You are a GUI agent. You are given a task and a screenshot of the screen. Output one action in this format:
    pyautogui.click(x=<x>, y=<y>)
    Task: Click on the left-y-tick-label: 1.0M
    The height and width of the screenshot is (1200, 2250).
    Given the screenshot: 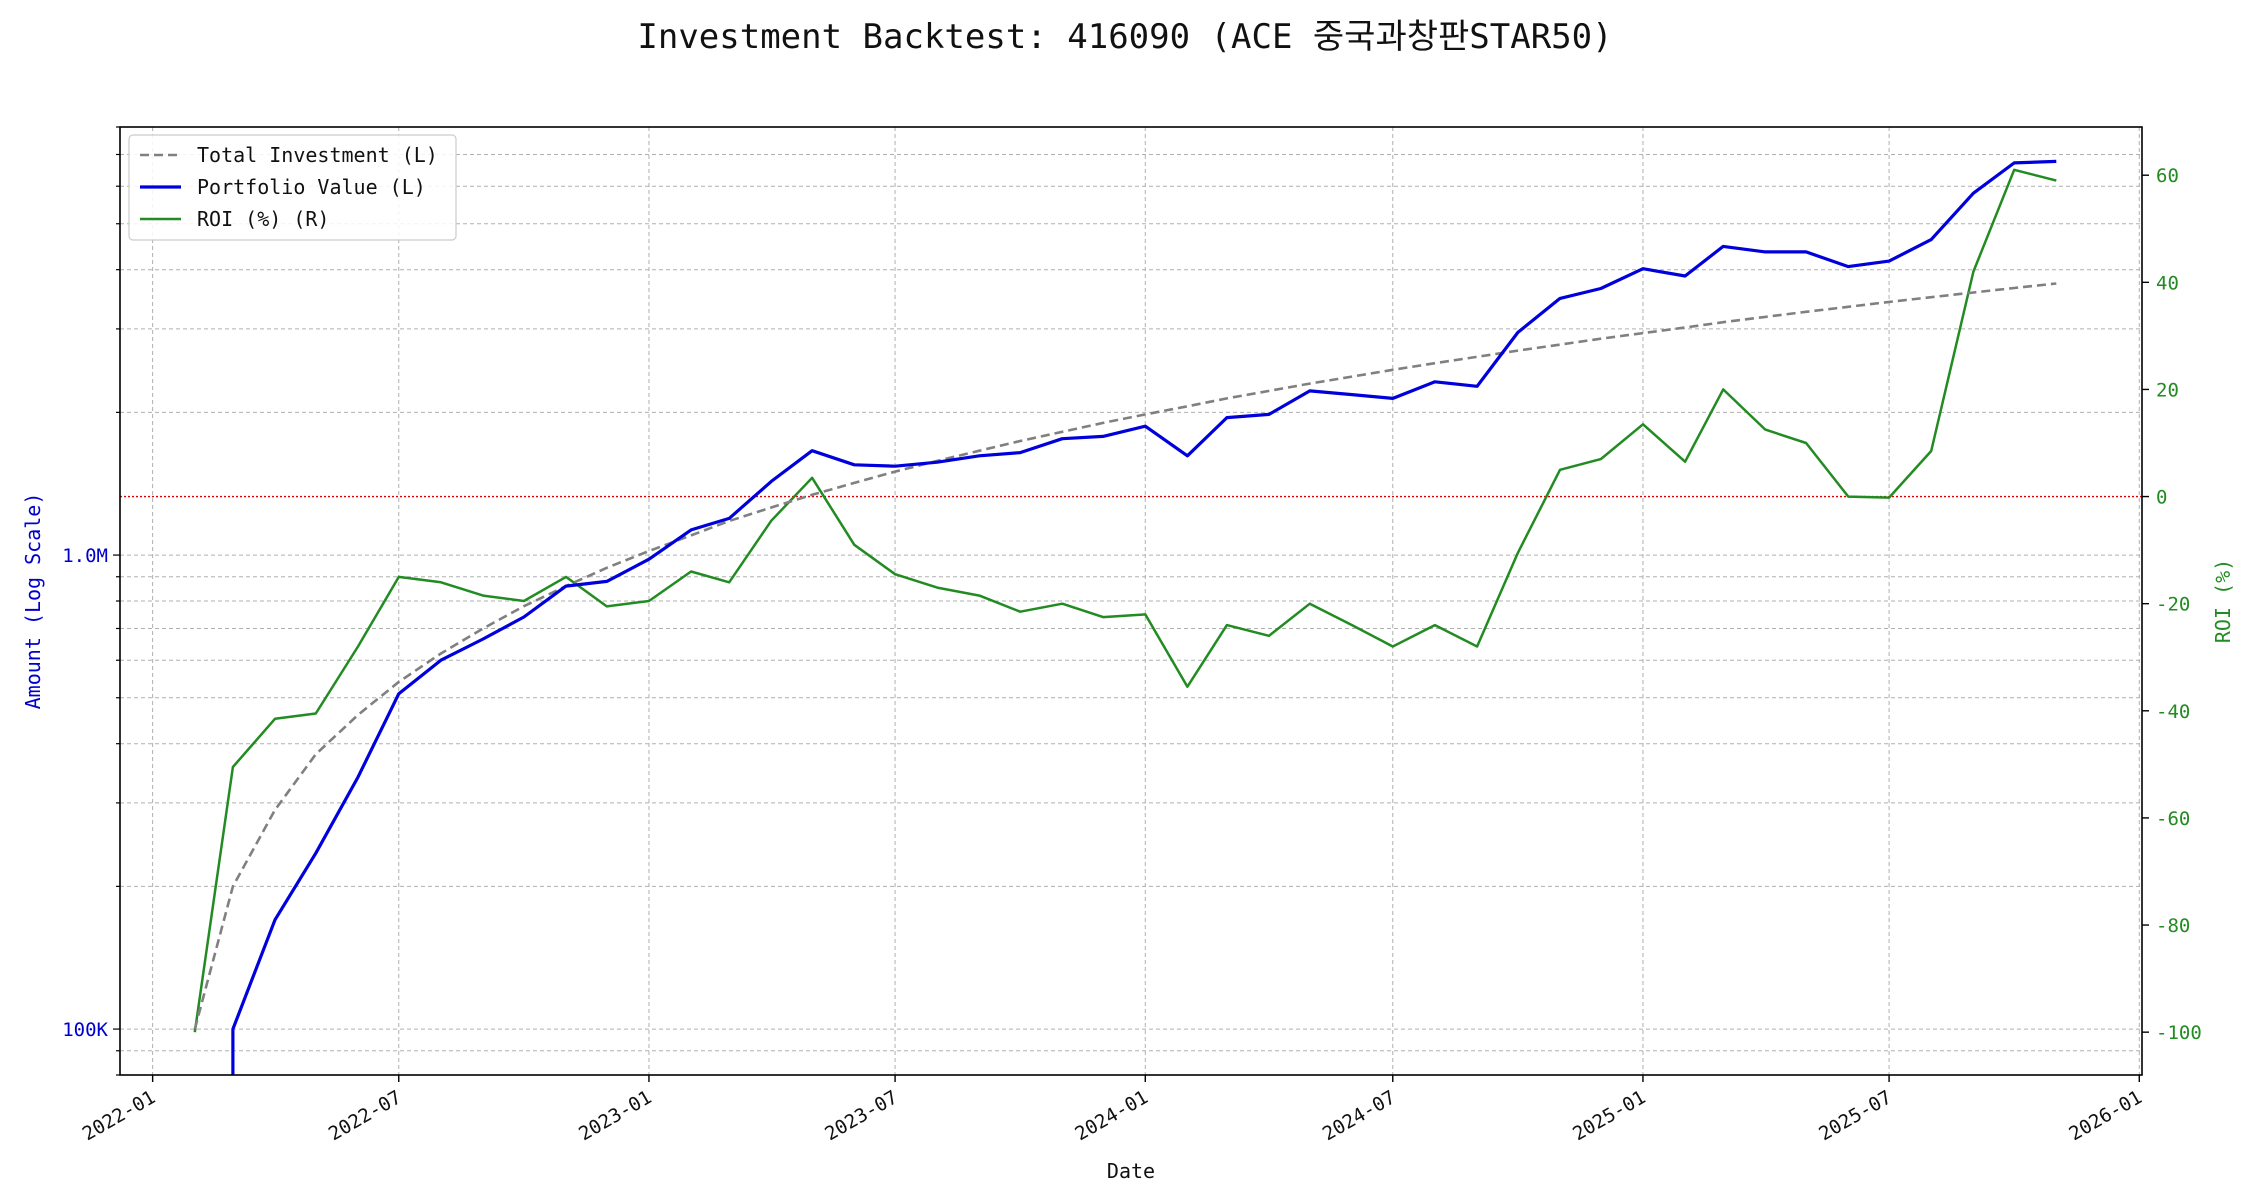 What is the action you would take?
    pyautogui.click(x=85, y=556)
    